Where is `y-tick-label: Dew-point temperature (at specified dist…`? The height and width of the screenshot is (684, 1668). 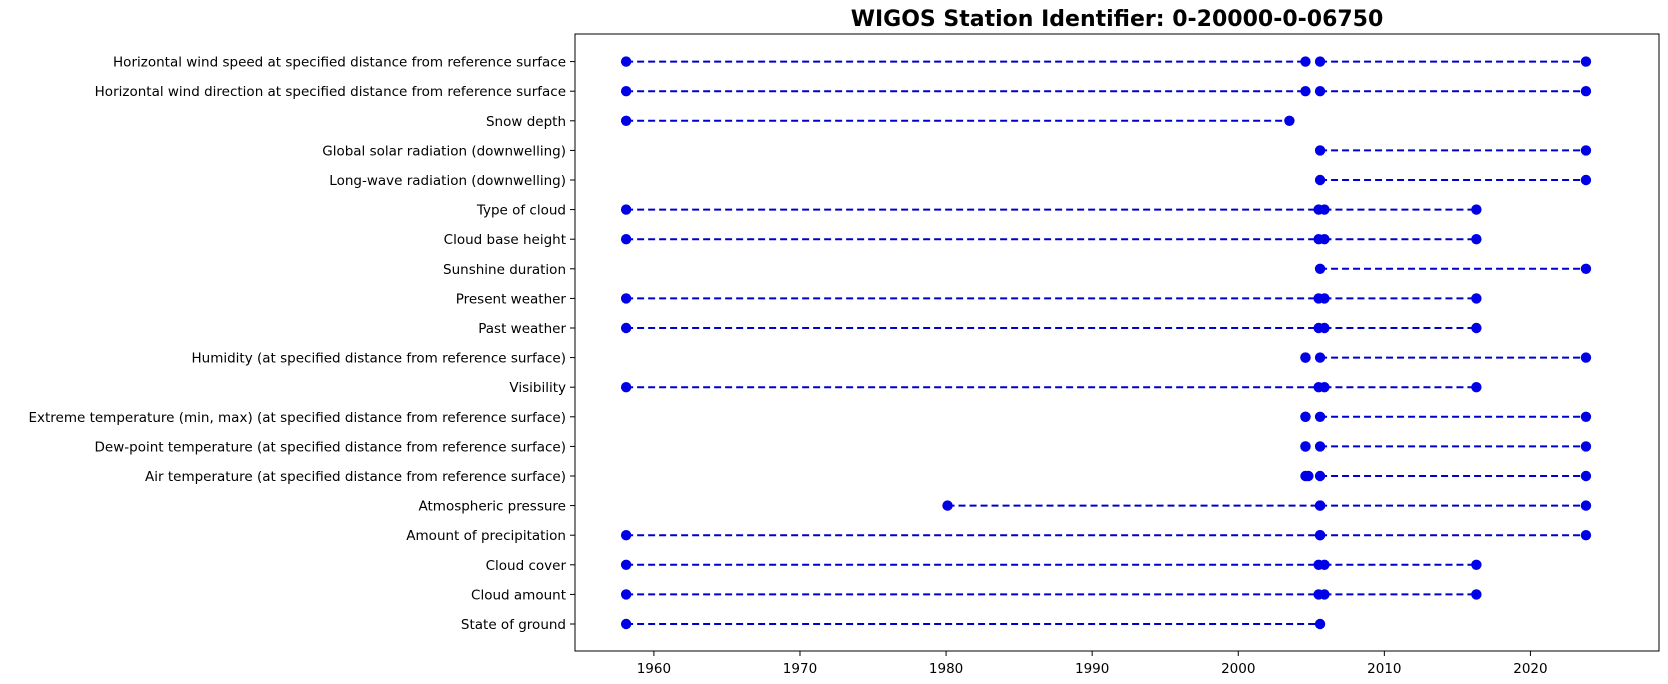 y-tick-label: Dew-point temperature (at specified dist… is located at coordinates (330, 447).